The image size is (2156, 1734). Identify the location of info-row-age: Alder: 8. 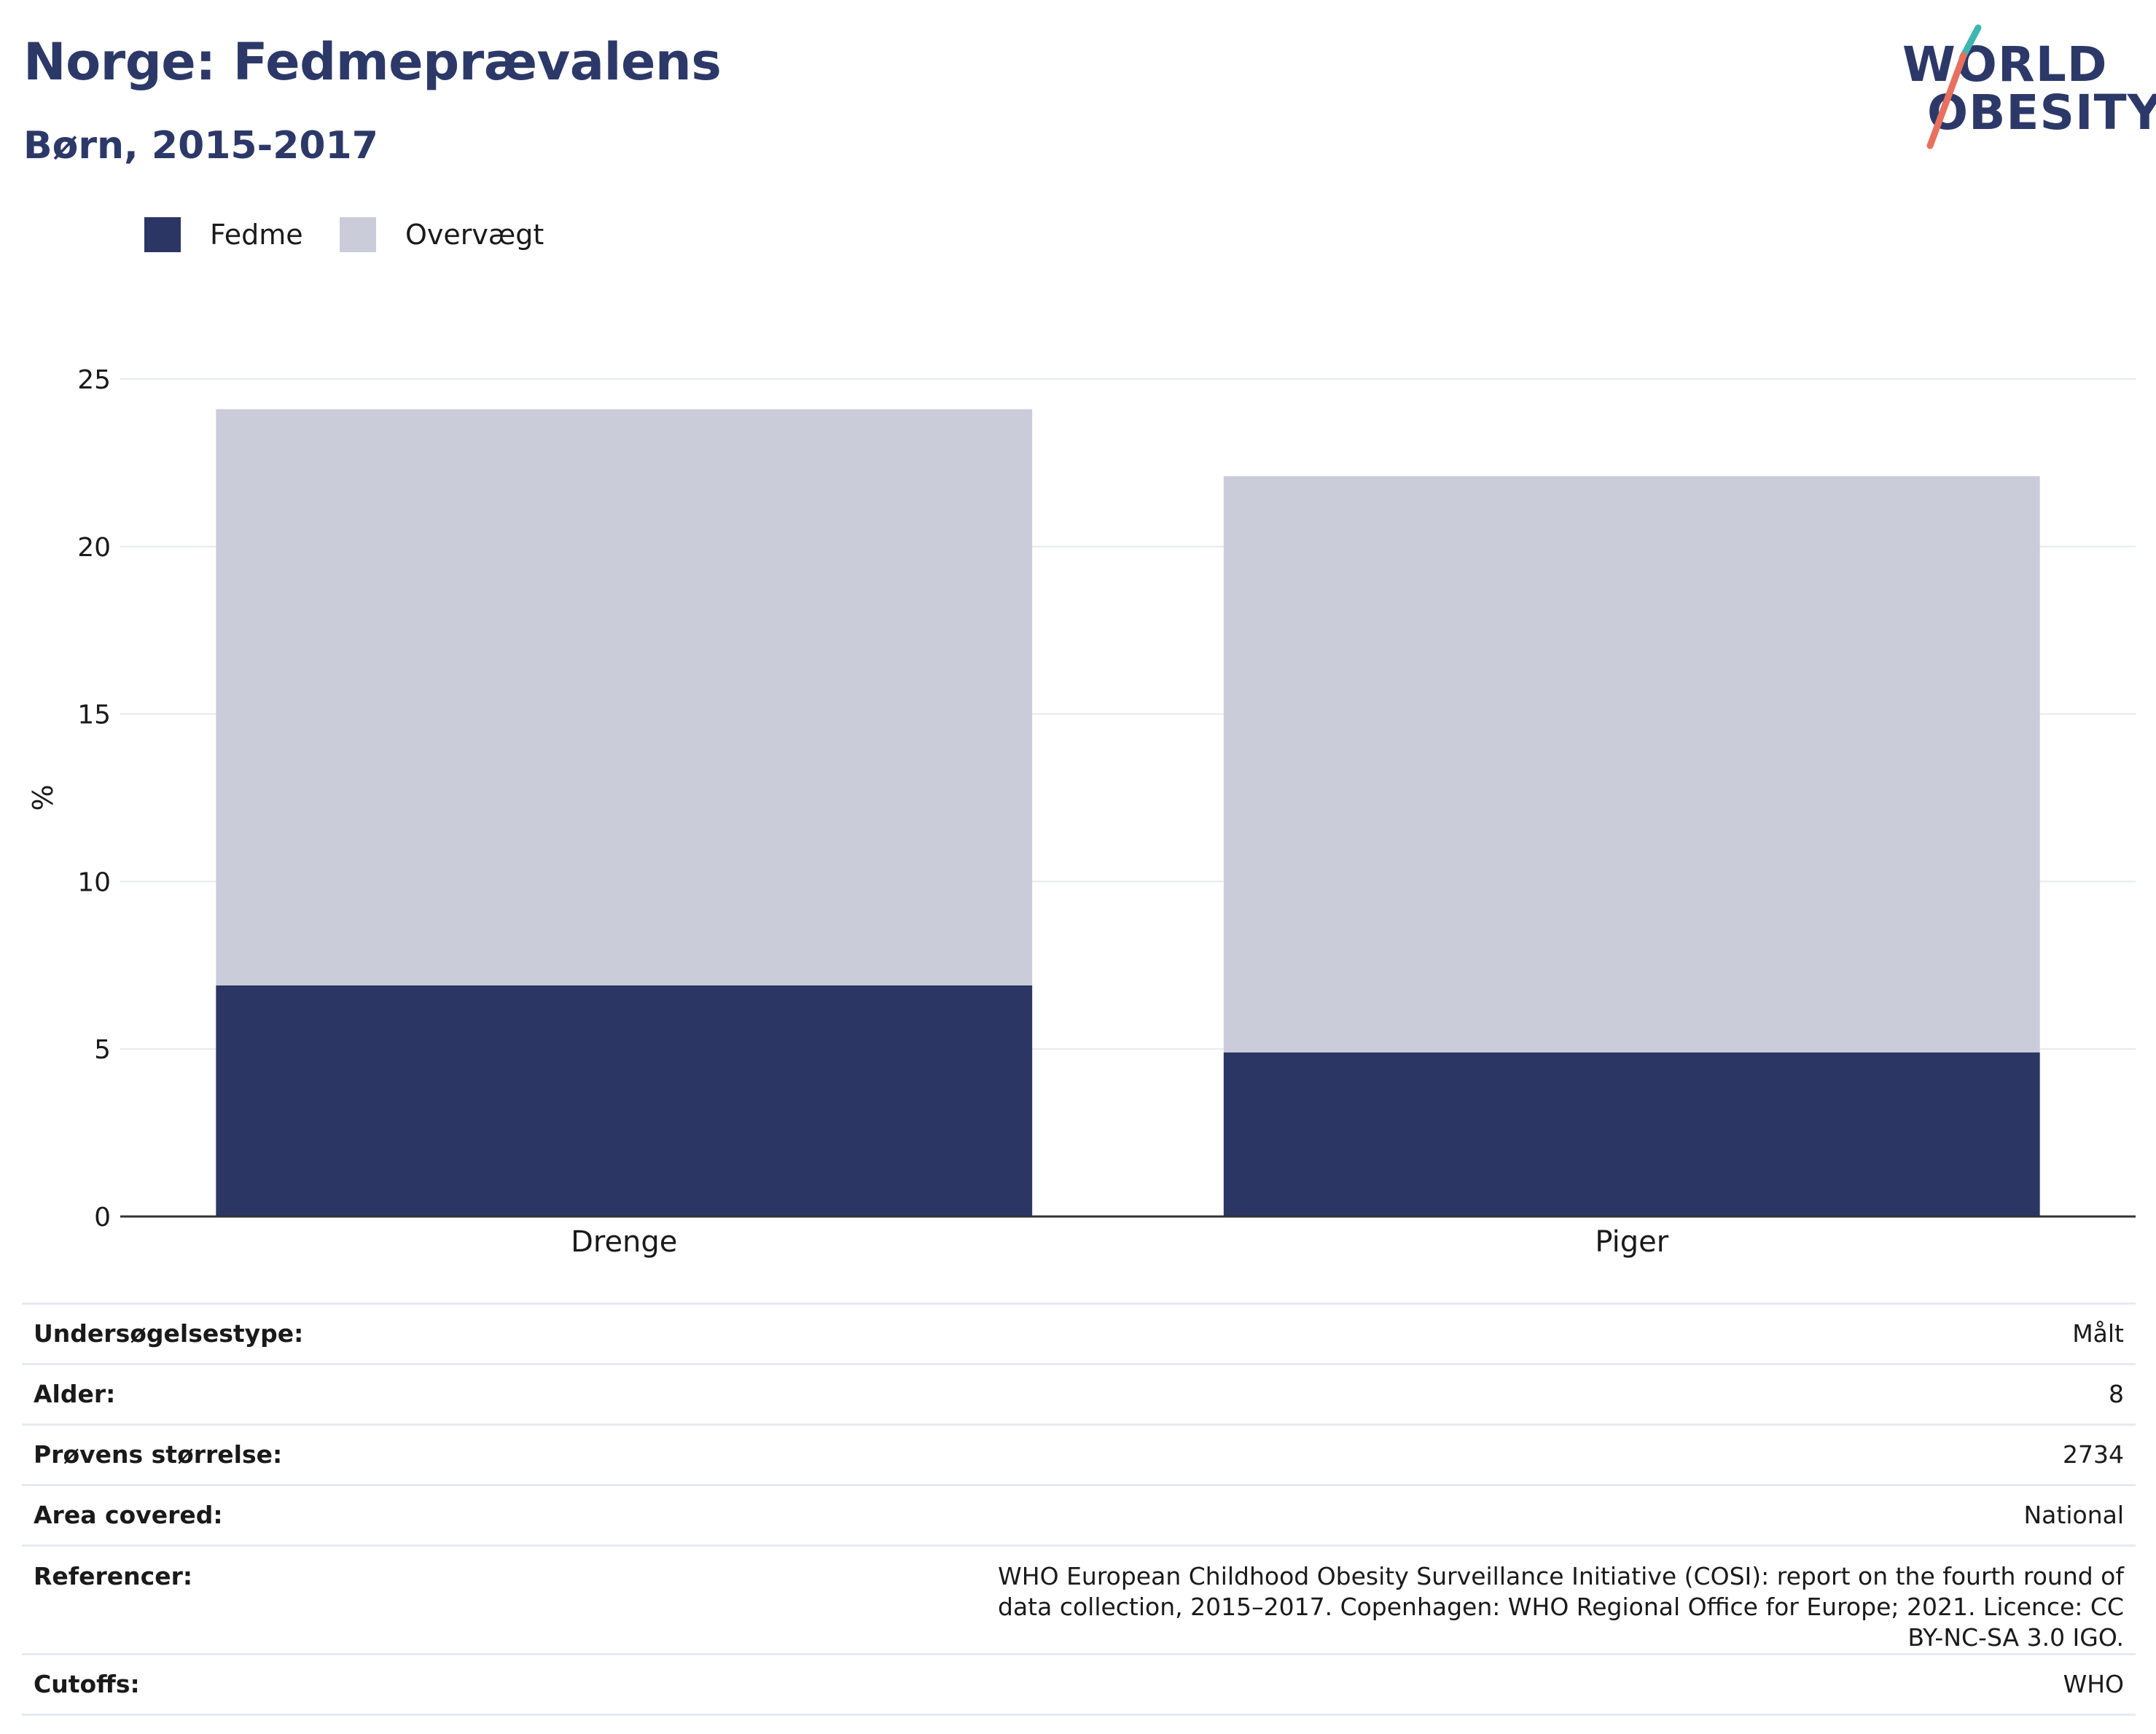
(1079, 1394).